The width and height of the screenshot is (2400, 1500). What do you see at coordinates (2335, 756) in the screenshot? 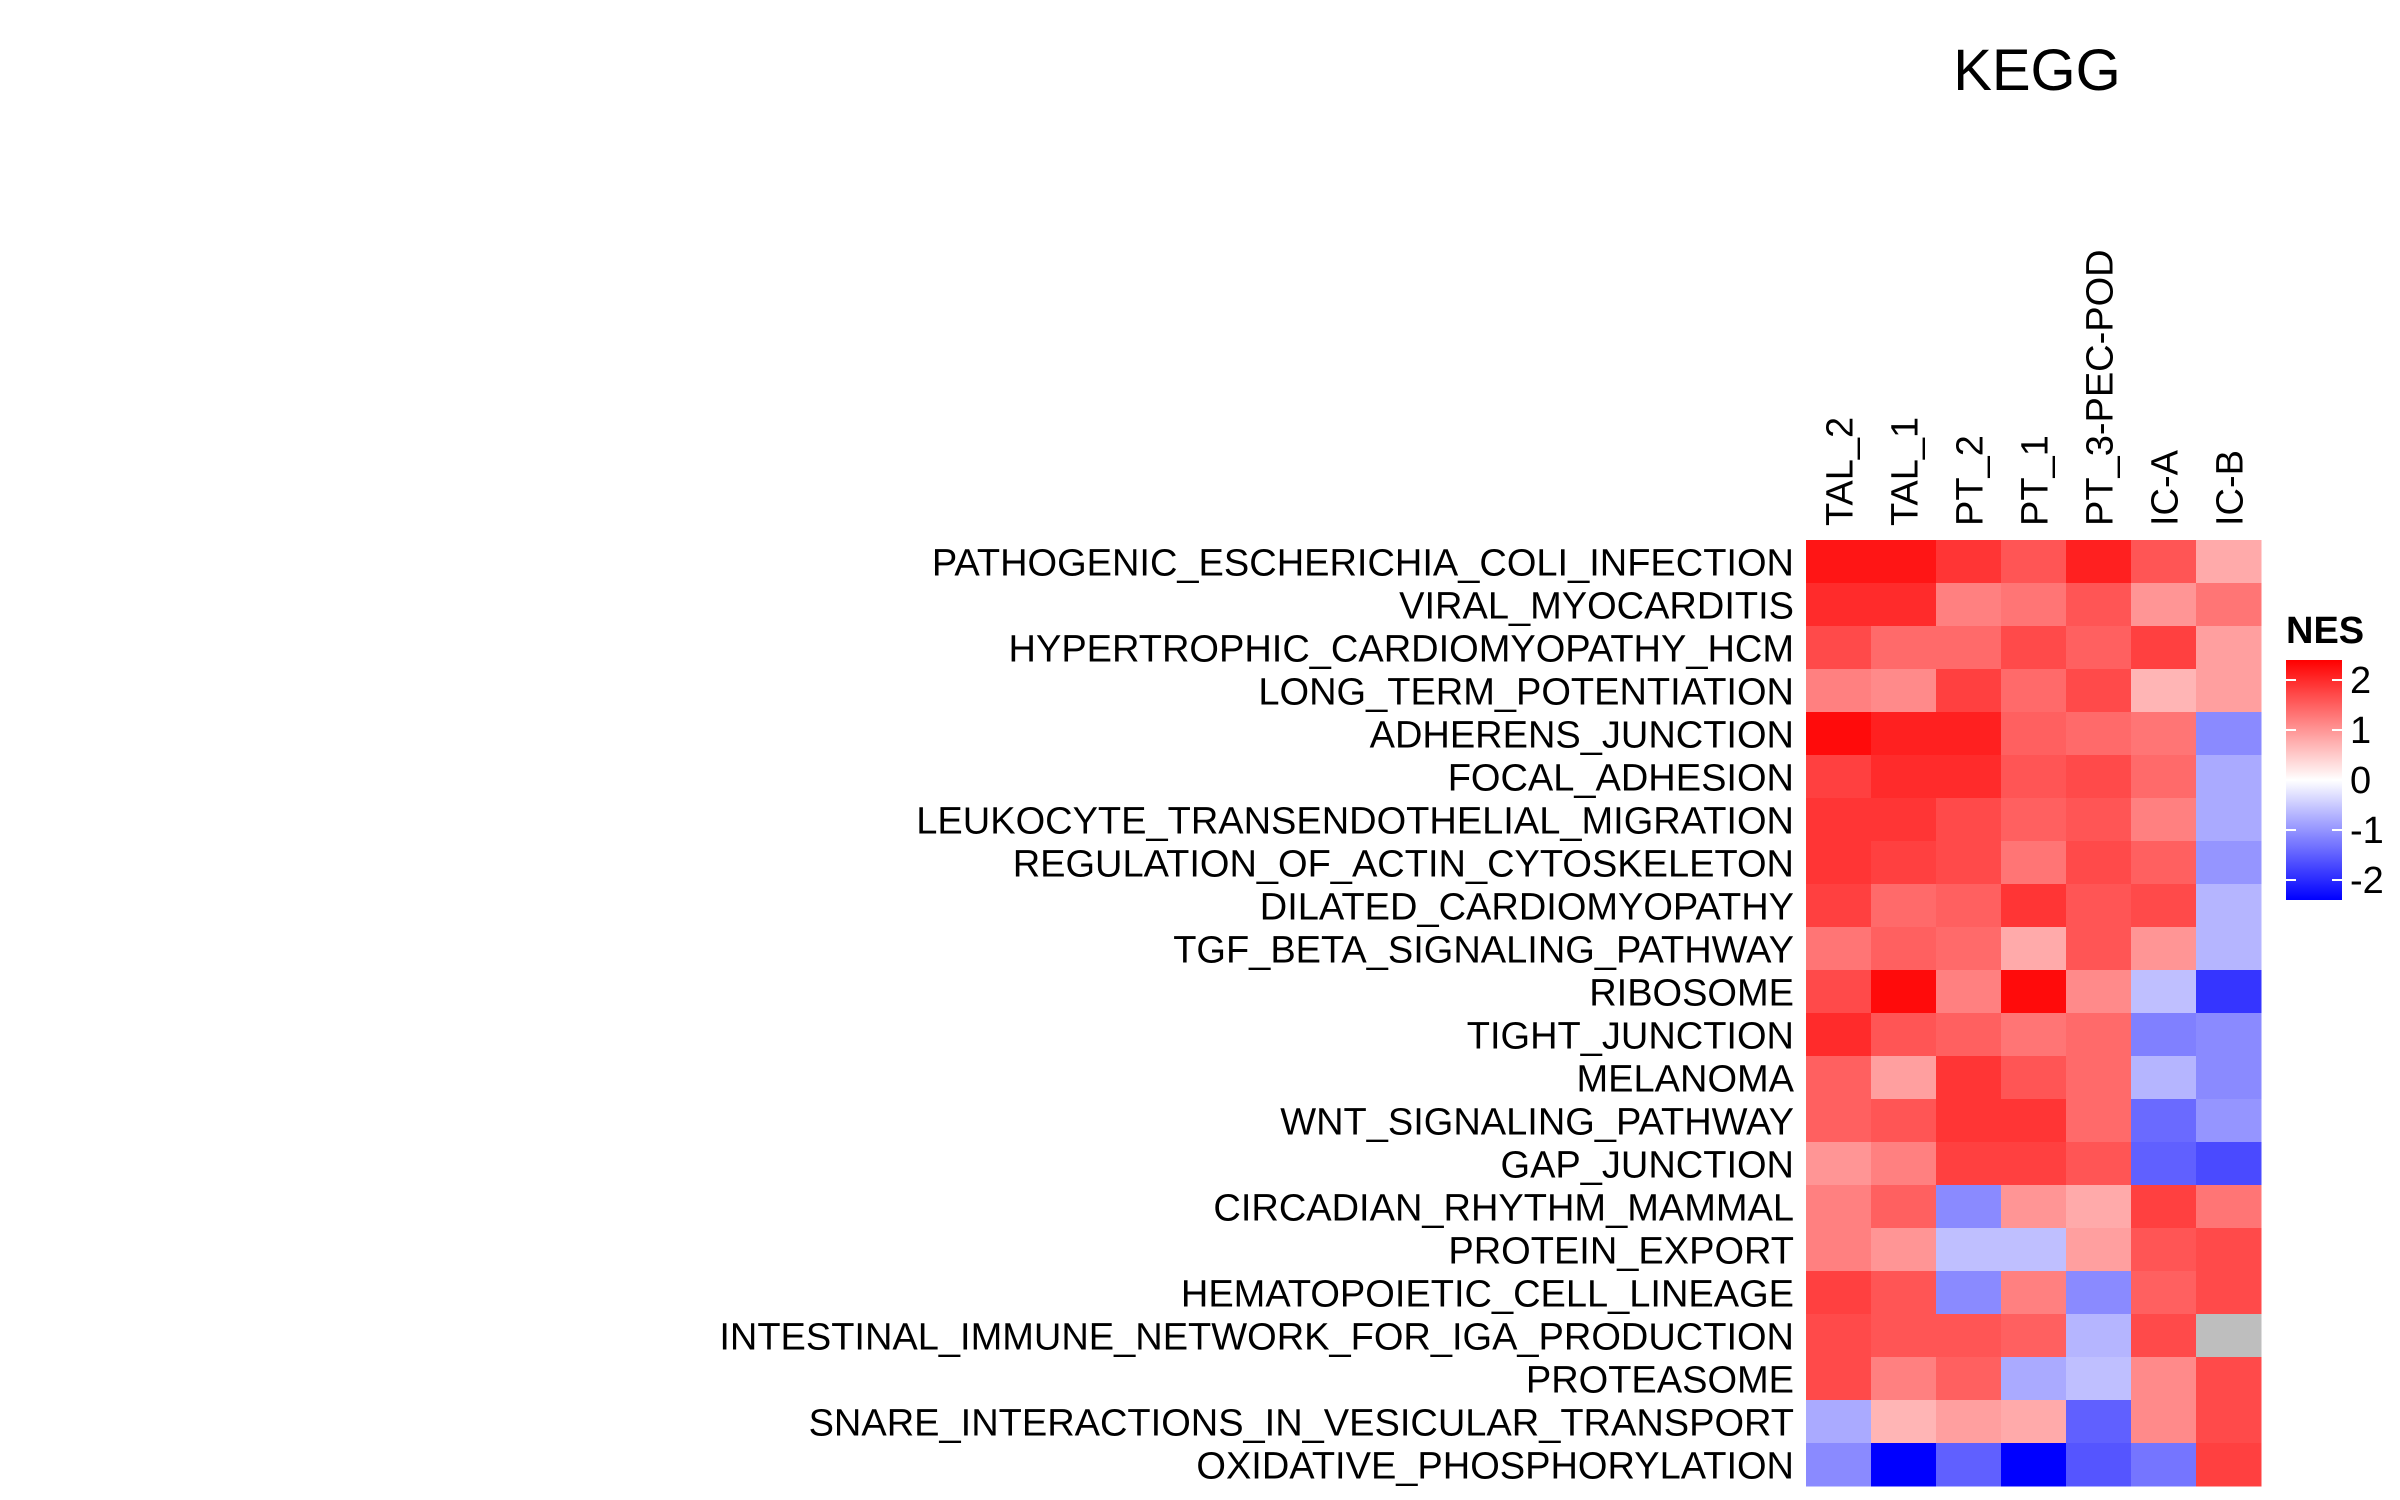
I see `color-legend: NES 2 1 0 -1 -2` at bounding box center [2335, 756].